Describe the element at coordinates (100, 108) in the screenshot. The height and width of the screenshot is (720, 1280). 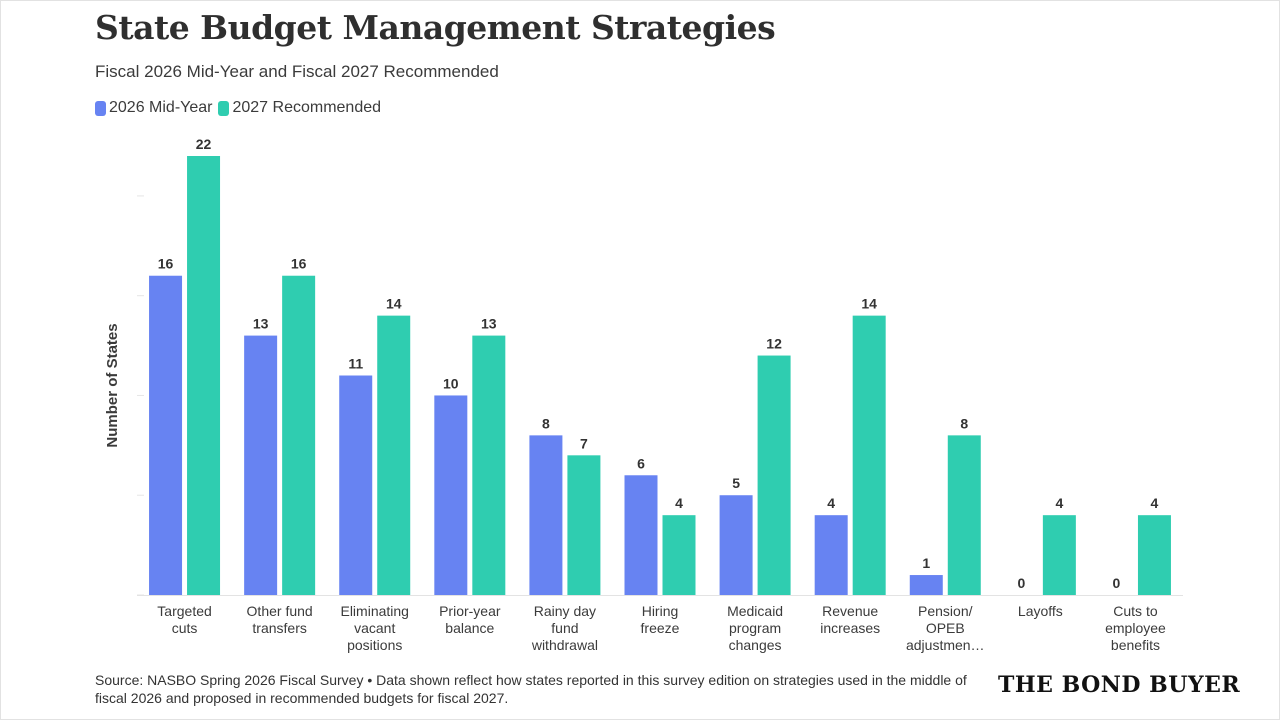
I see `legend-swatch-2026` at that location.